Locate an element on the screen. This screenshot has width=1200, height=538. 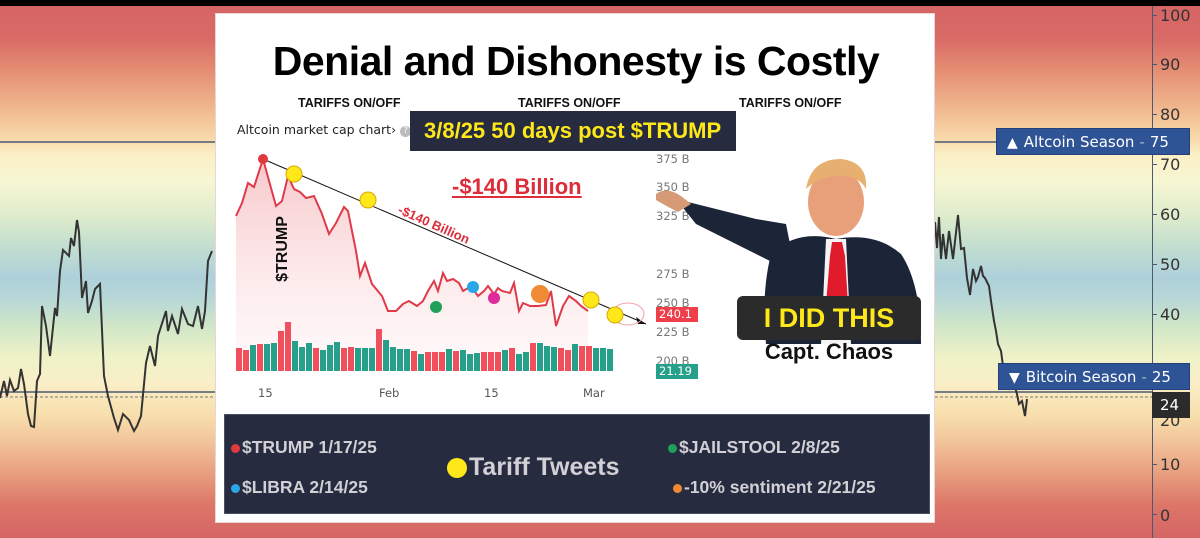
y-tick: 50 is located at coordinates (1170, 264).